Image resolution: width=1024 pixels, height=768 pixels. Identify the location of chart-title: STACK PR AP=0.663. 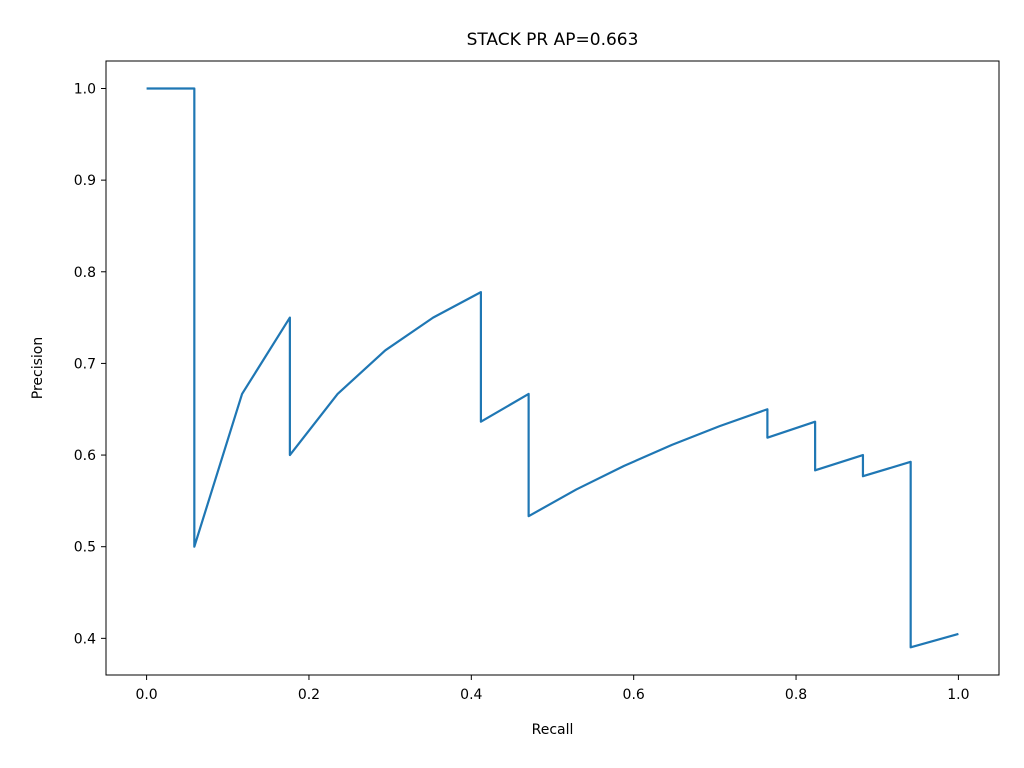
(553, 40).